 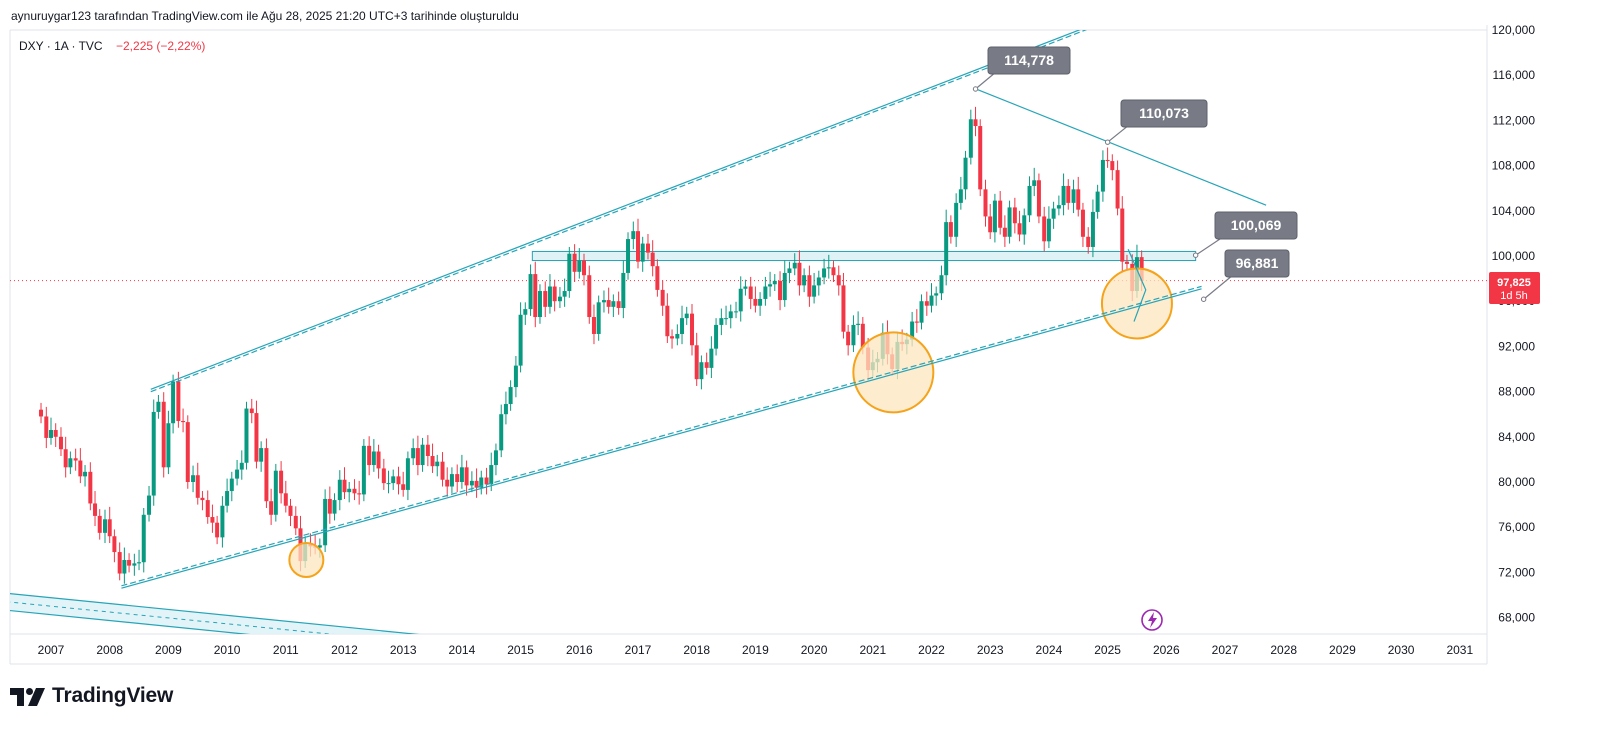 What do you see at coordinates (1152, 620) in the screenshot?
I see `lightning-icon` at bounding box center [1152, 620].